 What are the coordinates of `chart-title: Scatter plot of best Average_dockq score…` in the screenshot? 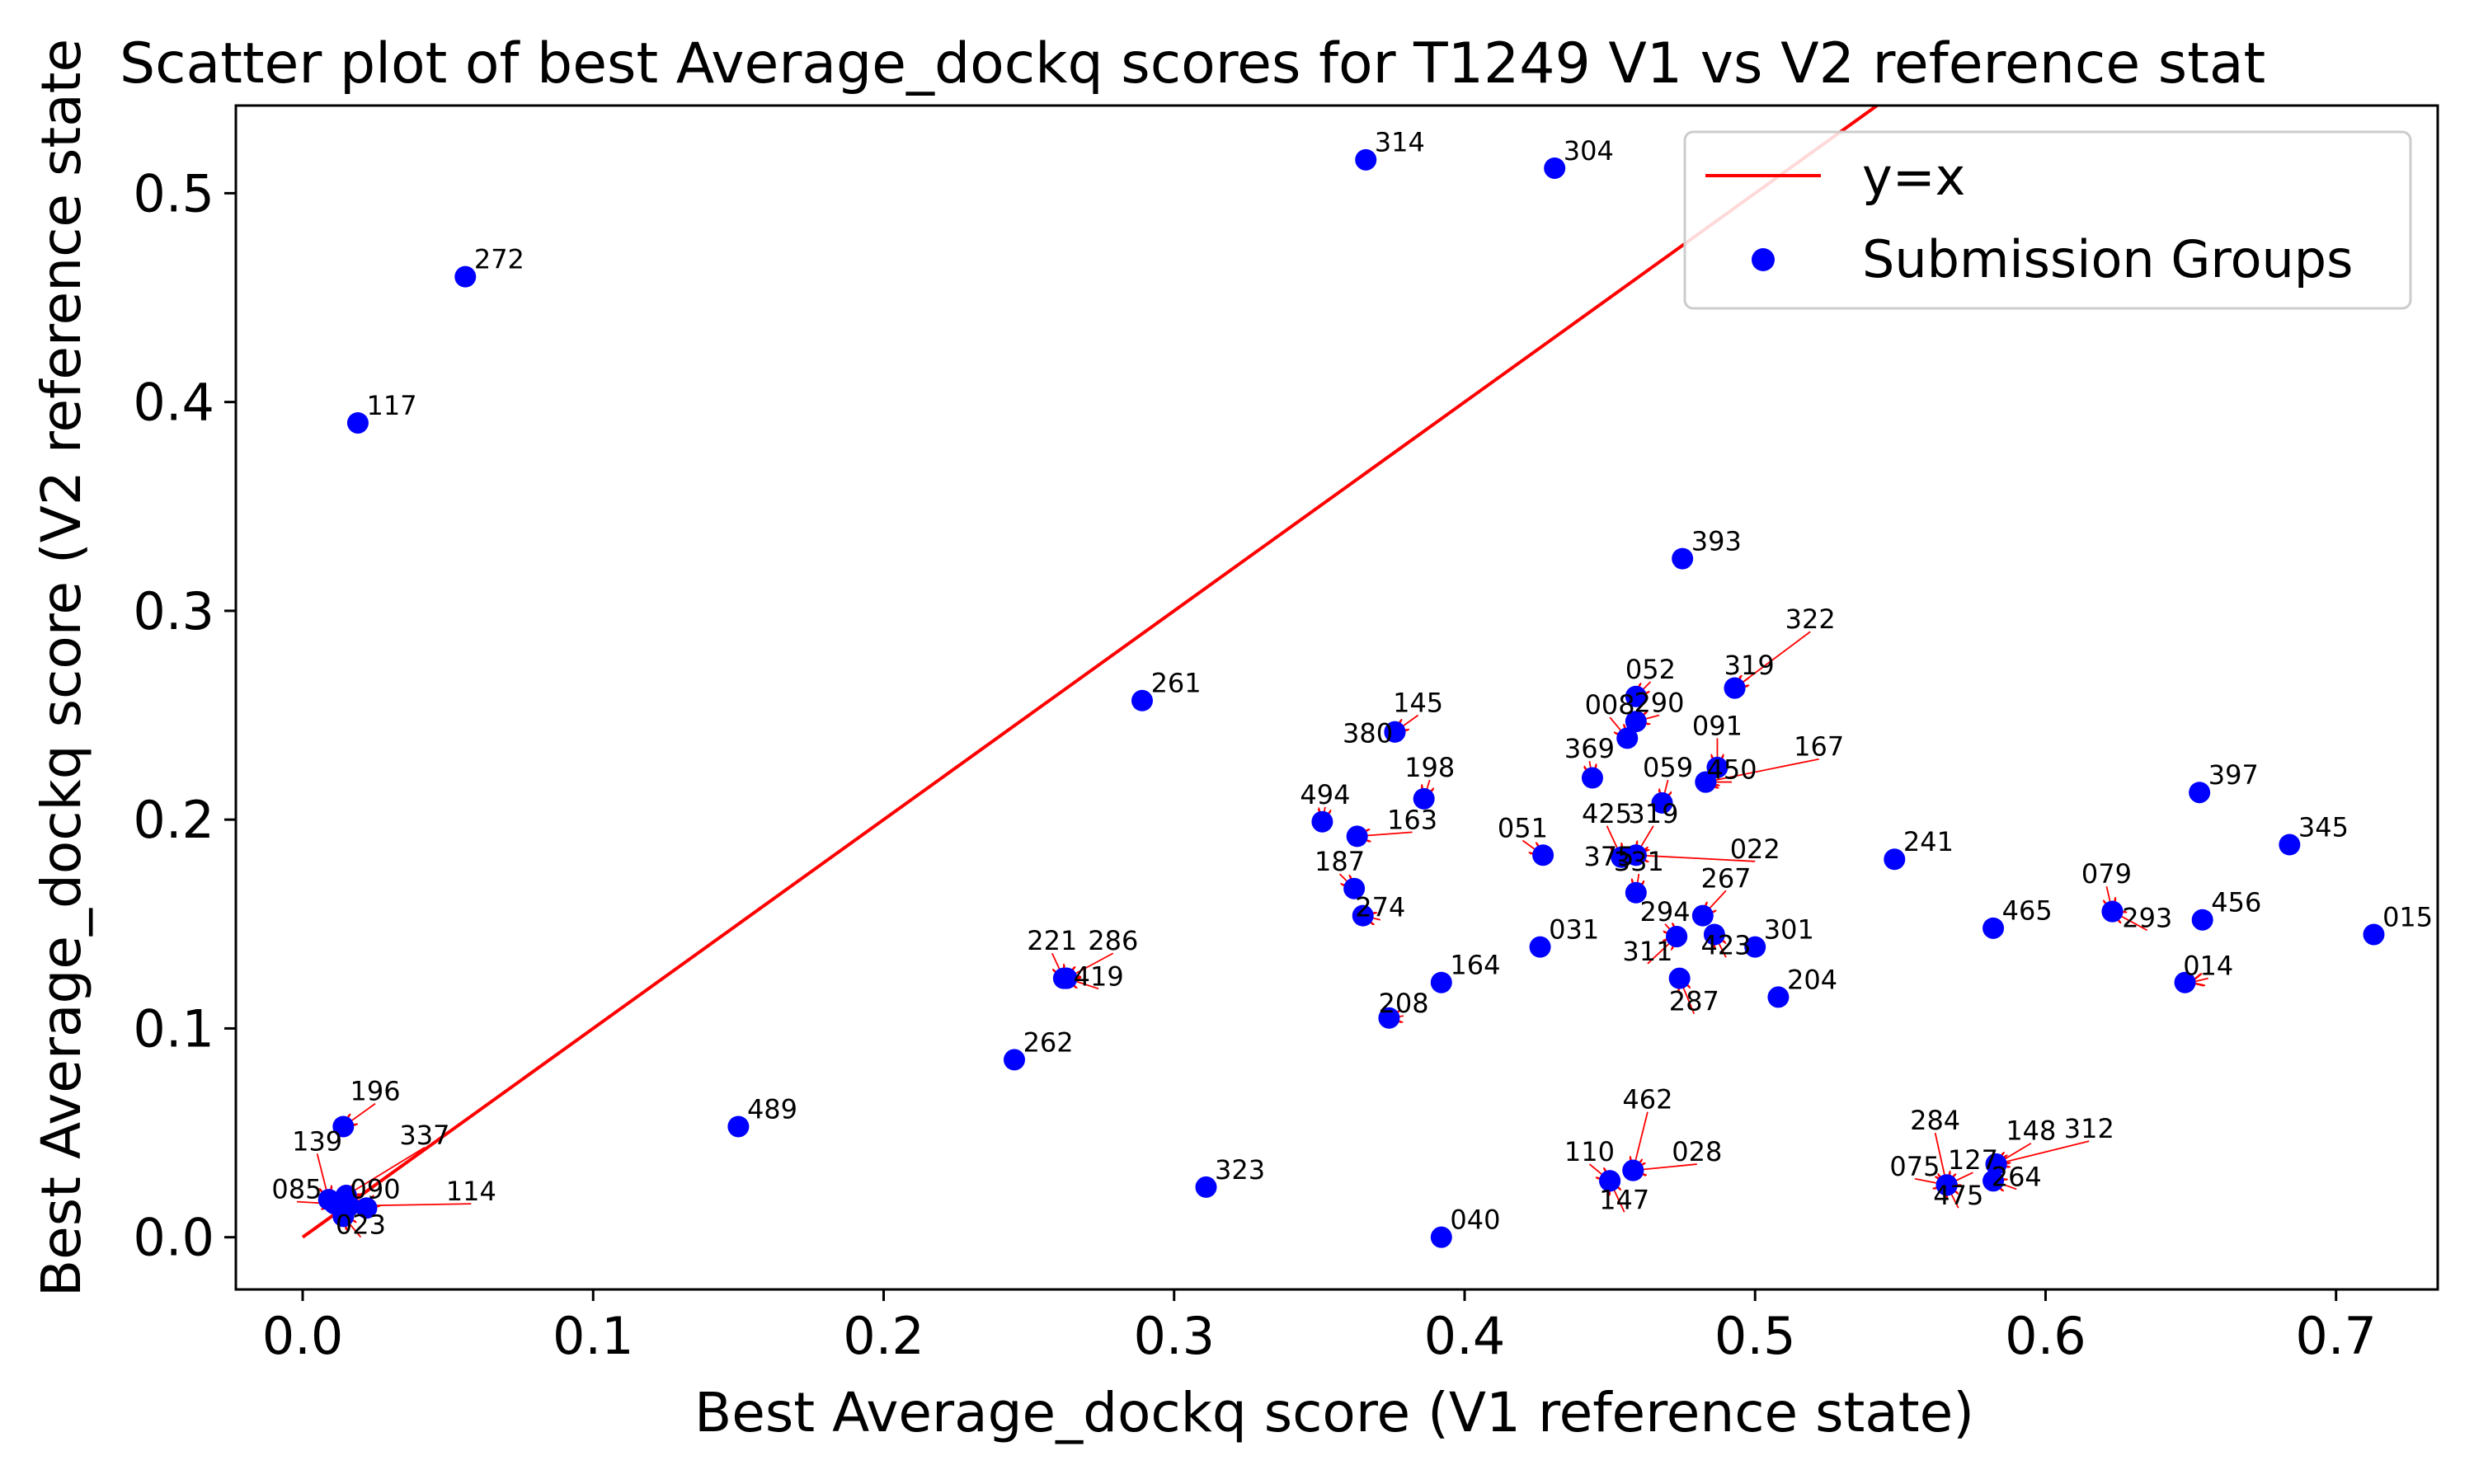 It's located at (1192, 63).